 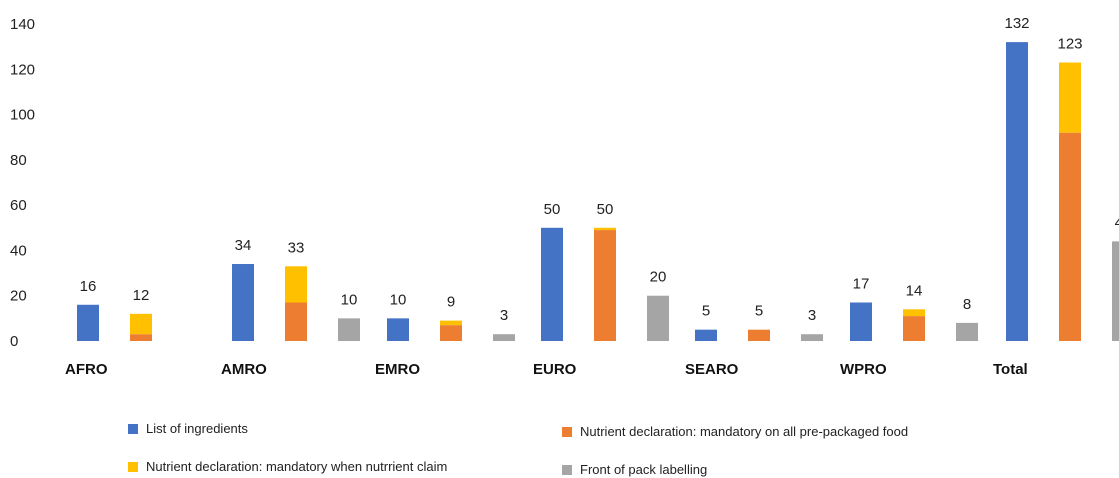 What do you see at coordinates (1010, 369) in the screenshot?
I see `x-category-label: Total` at bounding box center [1010, 369].